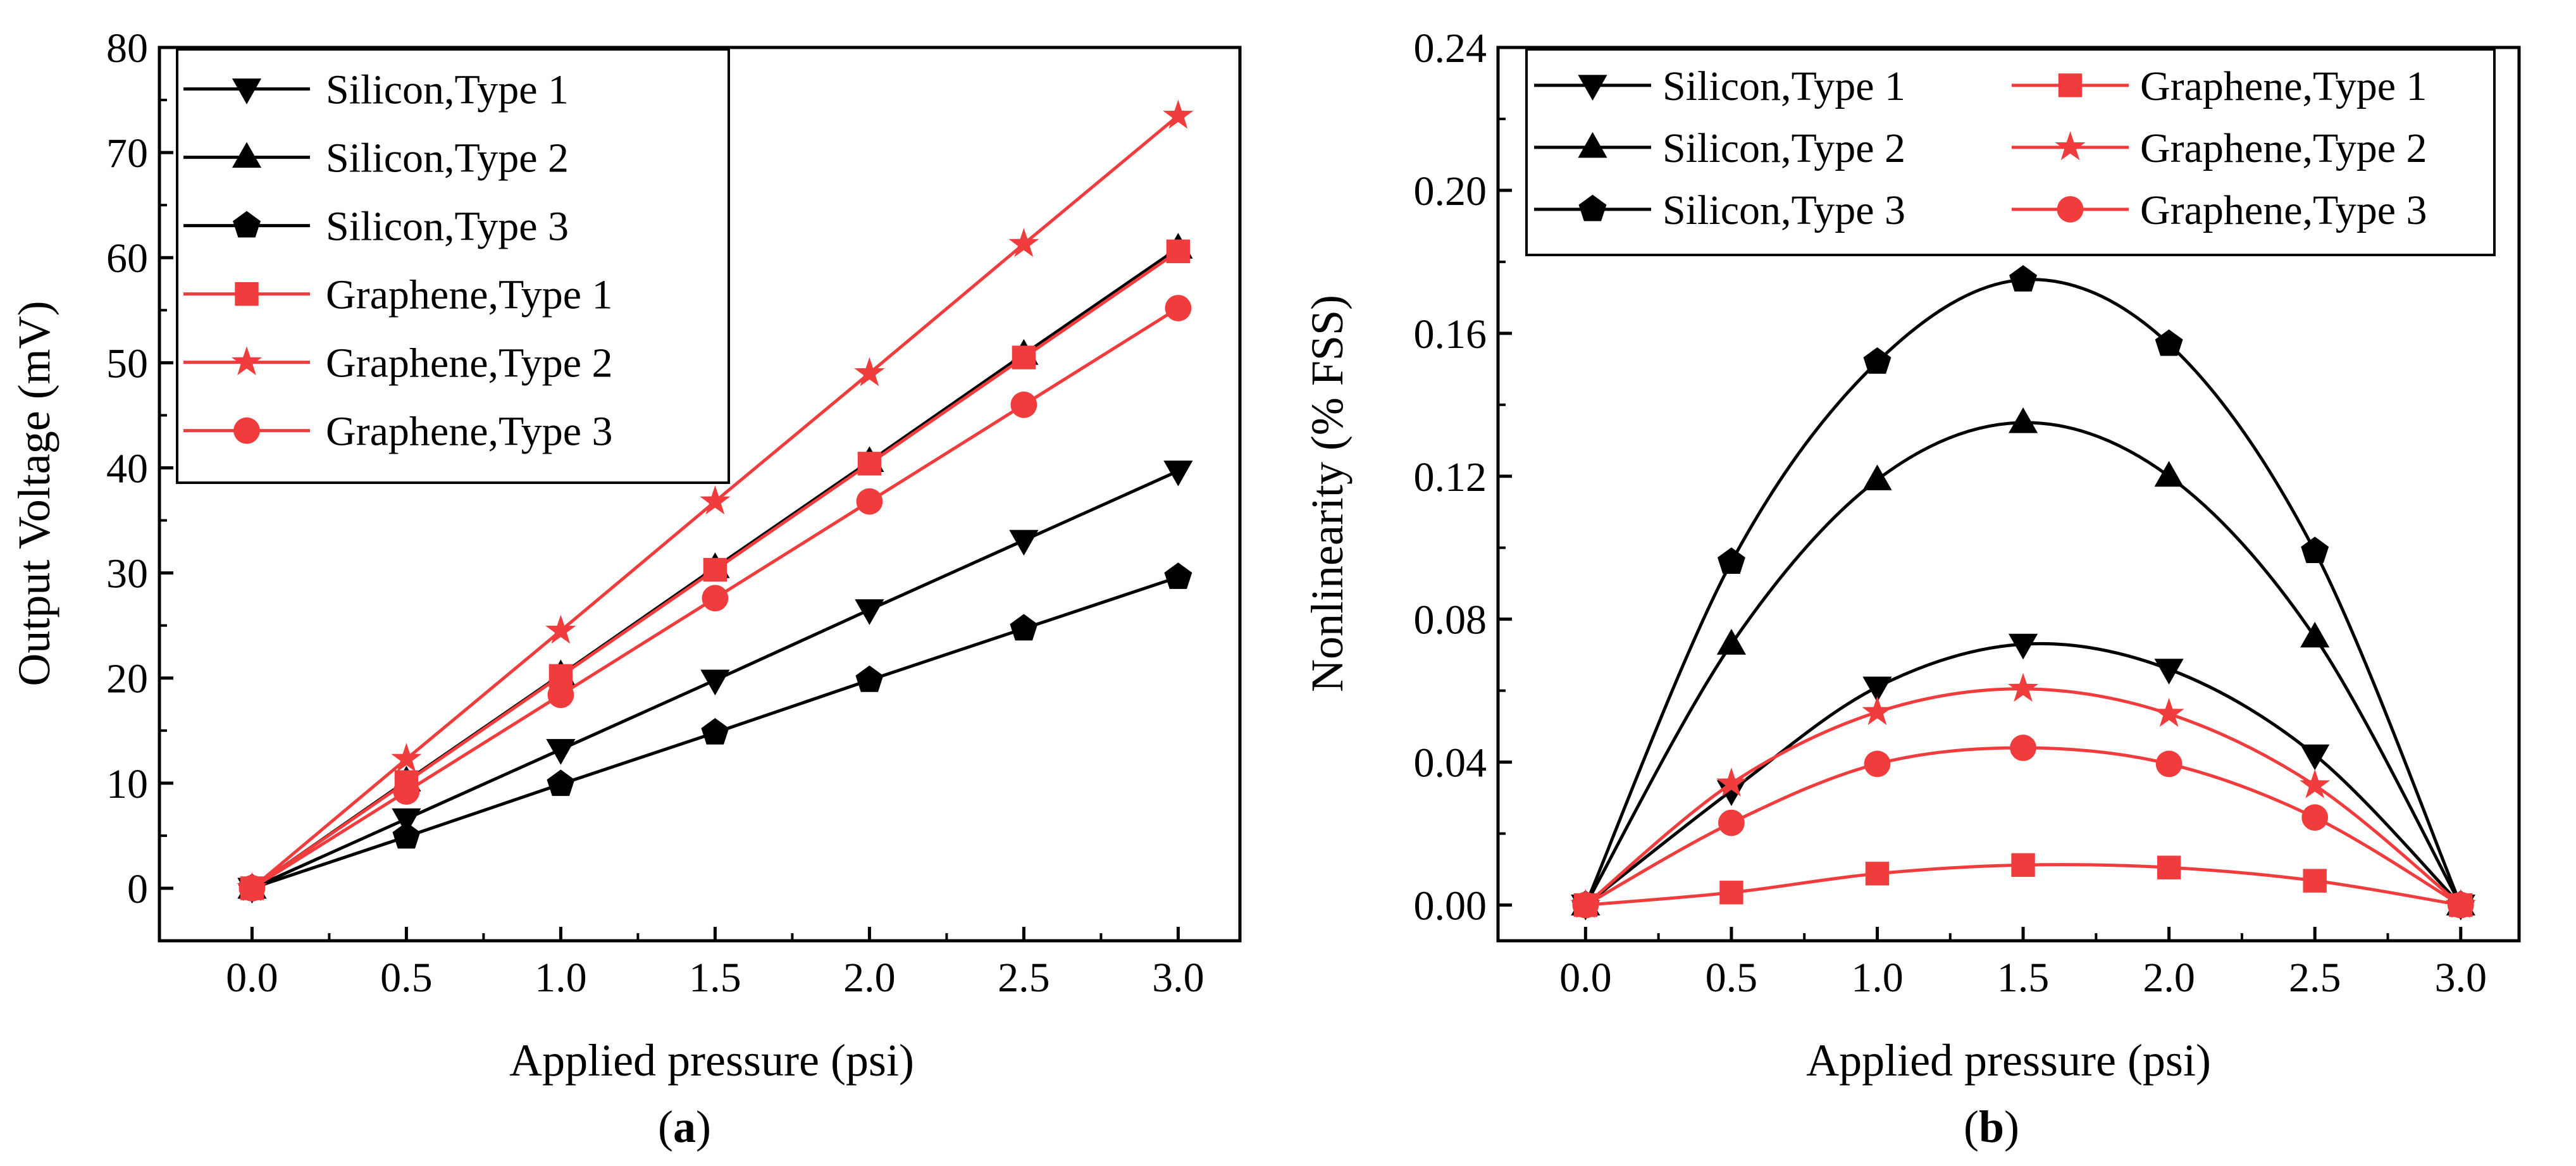 This screenshot has width=2576, height=1166. I want to click on panel-label: (b), so click(1992, 1126).